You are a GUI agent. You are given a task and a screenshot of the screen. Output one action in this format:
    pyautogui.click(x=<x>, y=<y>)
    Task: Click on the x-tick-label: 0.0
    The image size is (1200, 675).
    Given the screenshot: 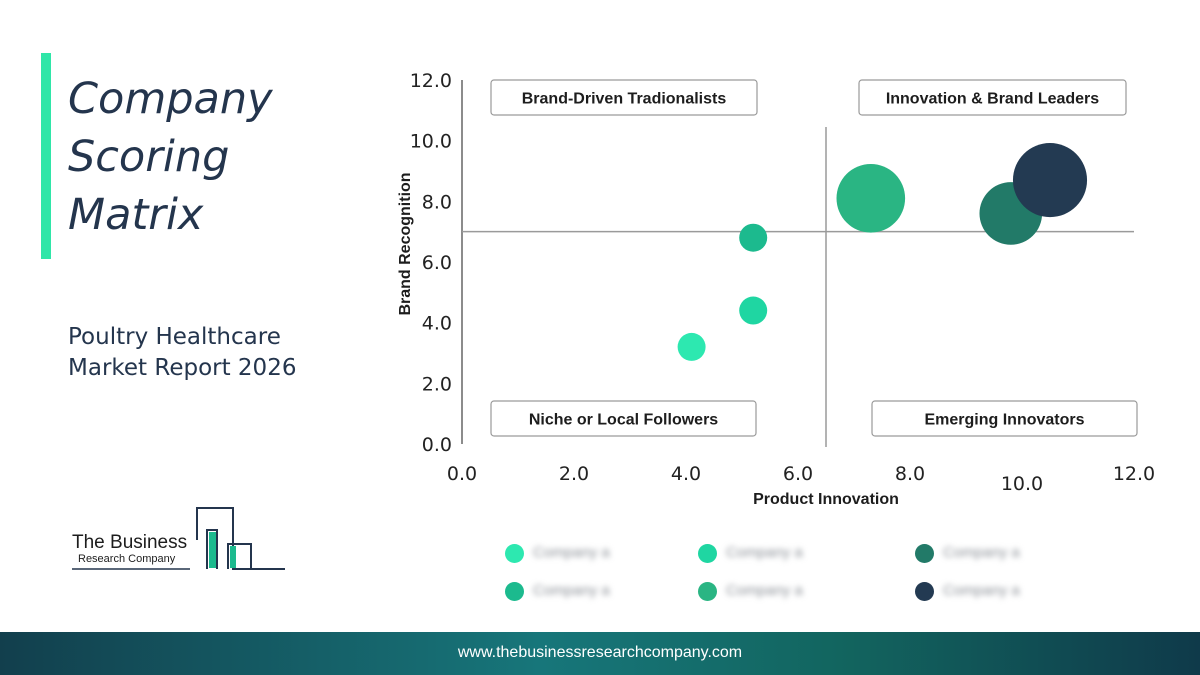 What is the action you would take?
    pyautogui.click(x=462, y=474)
    